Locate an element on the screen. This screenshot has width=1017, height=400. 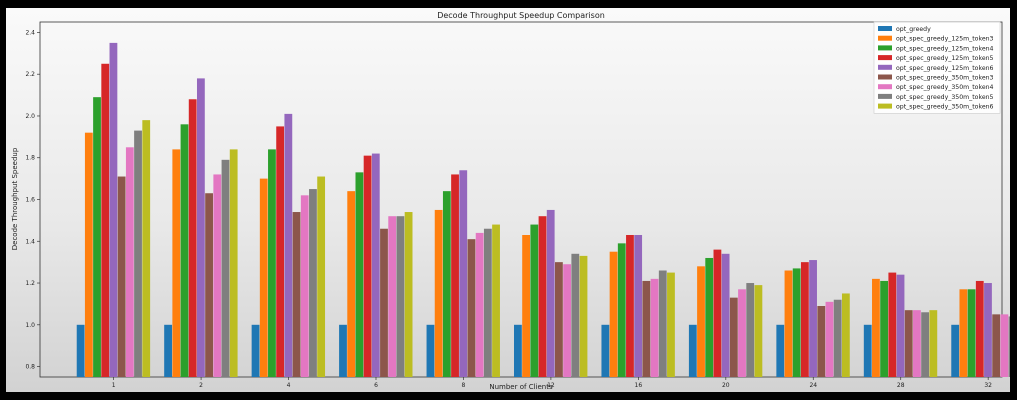
x-axis-label: Number of Clients is located at coordinates (521, 387).